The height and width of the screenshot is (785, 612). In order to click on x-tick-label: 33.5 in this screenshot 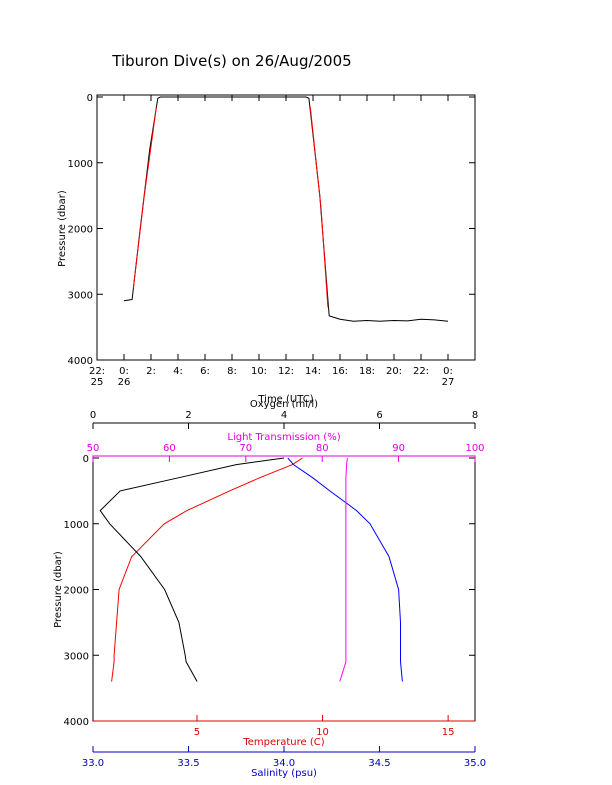, I will do `click(188, 763)`.